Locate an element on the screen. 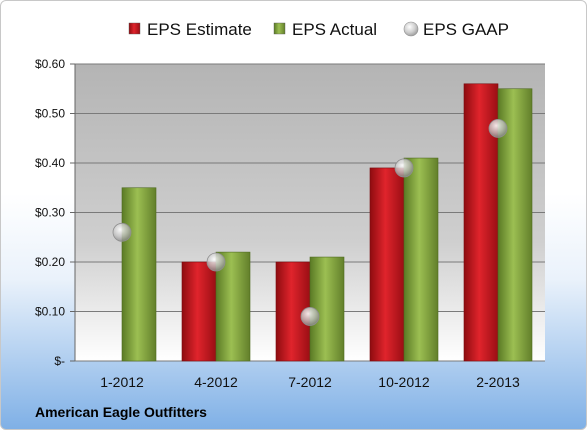  legend-label: EPS Actual is located at coordinates (334, 29).